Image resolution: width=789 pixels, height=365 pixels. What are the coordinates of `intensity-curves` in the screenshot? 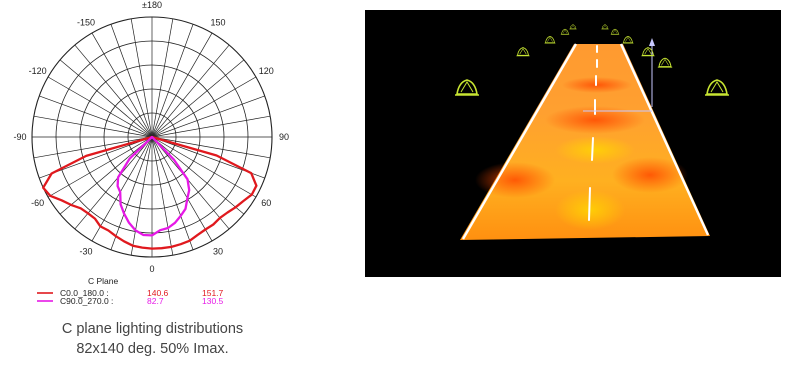 It's located at (150, 192).